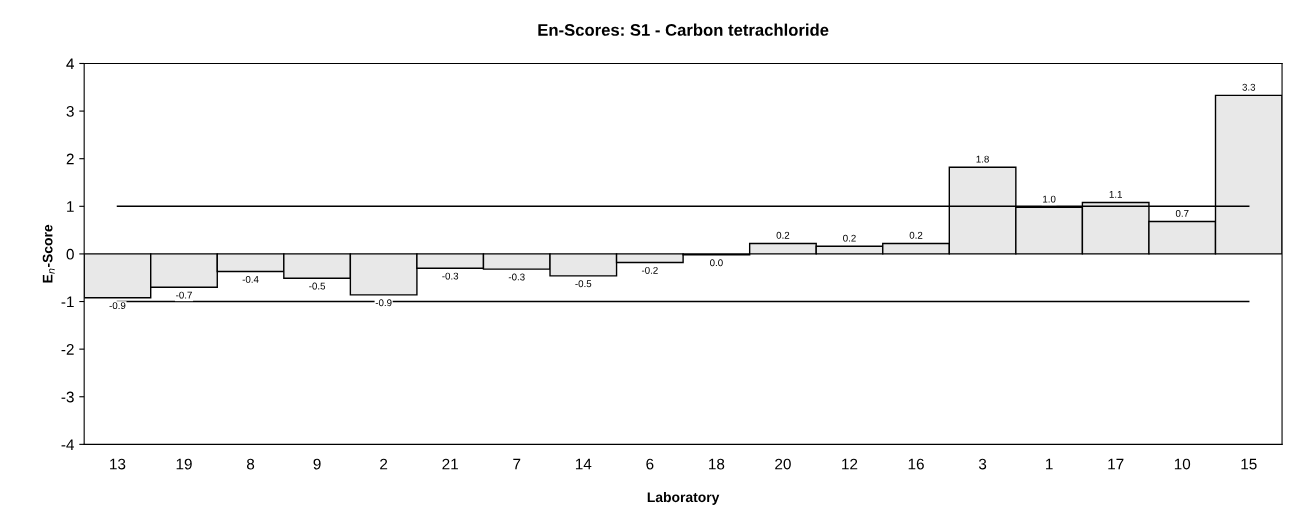  I want to click on data-label: -0.4, so click(250, 279).